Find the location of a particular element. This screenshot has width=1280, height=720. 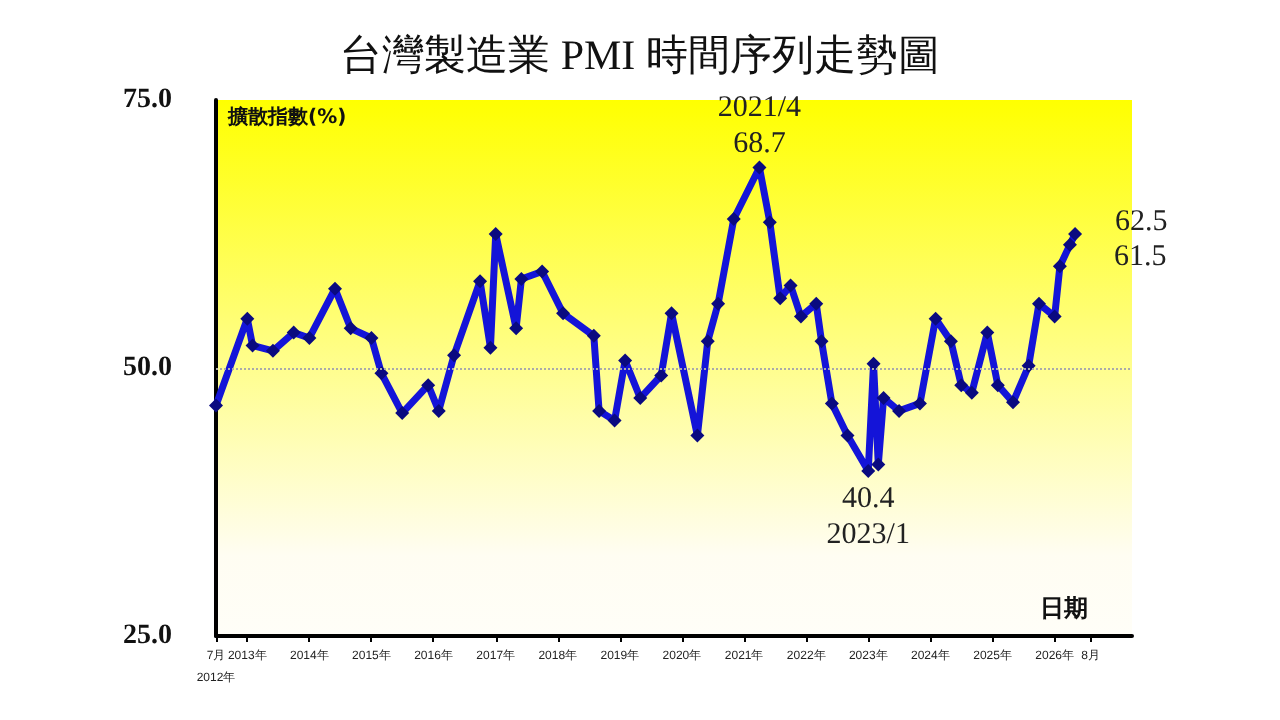

y-tick-label: 25.0 is located at coordinates (147, 636).